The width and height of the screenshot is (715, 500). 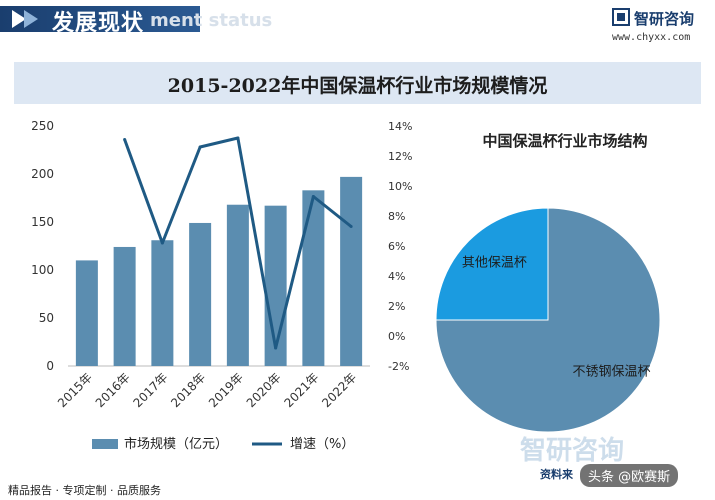 I want to click on pie-chart: 不锈钢保温杯 其他保温杯, so click(x=548, y=320).